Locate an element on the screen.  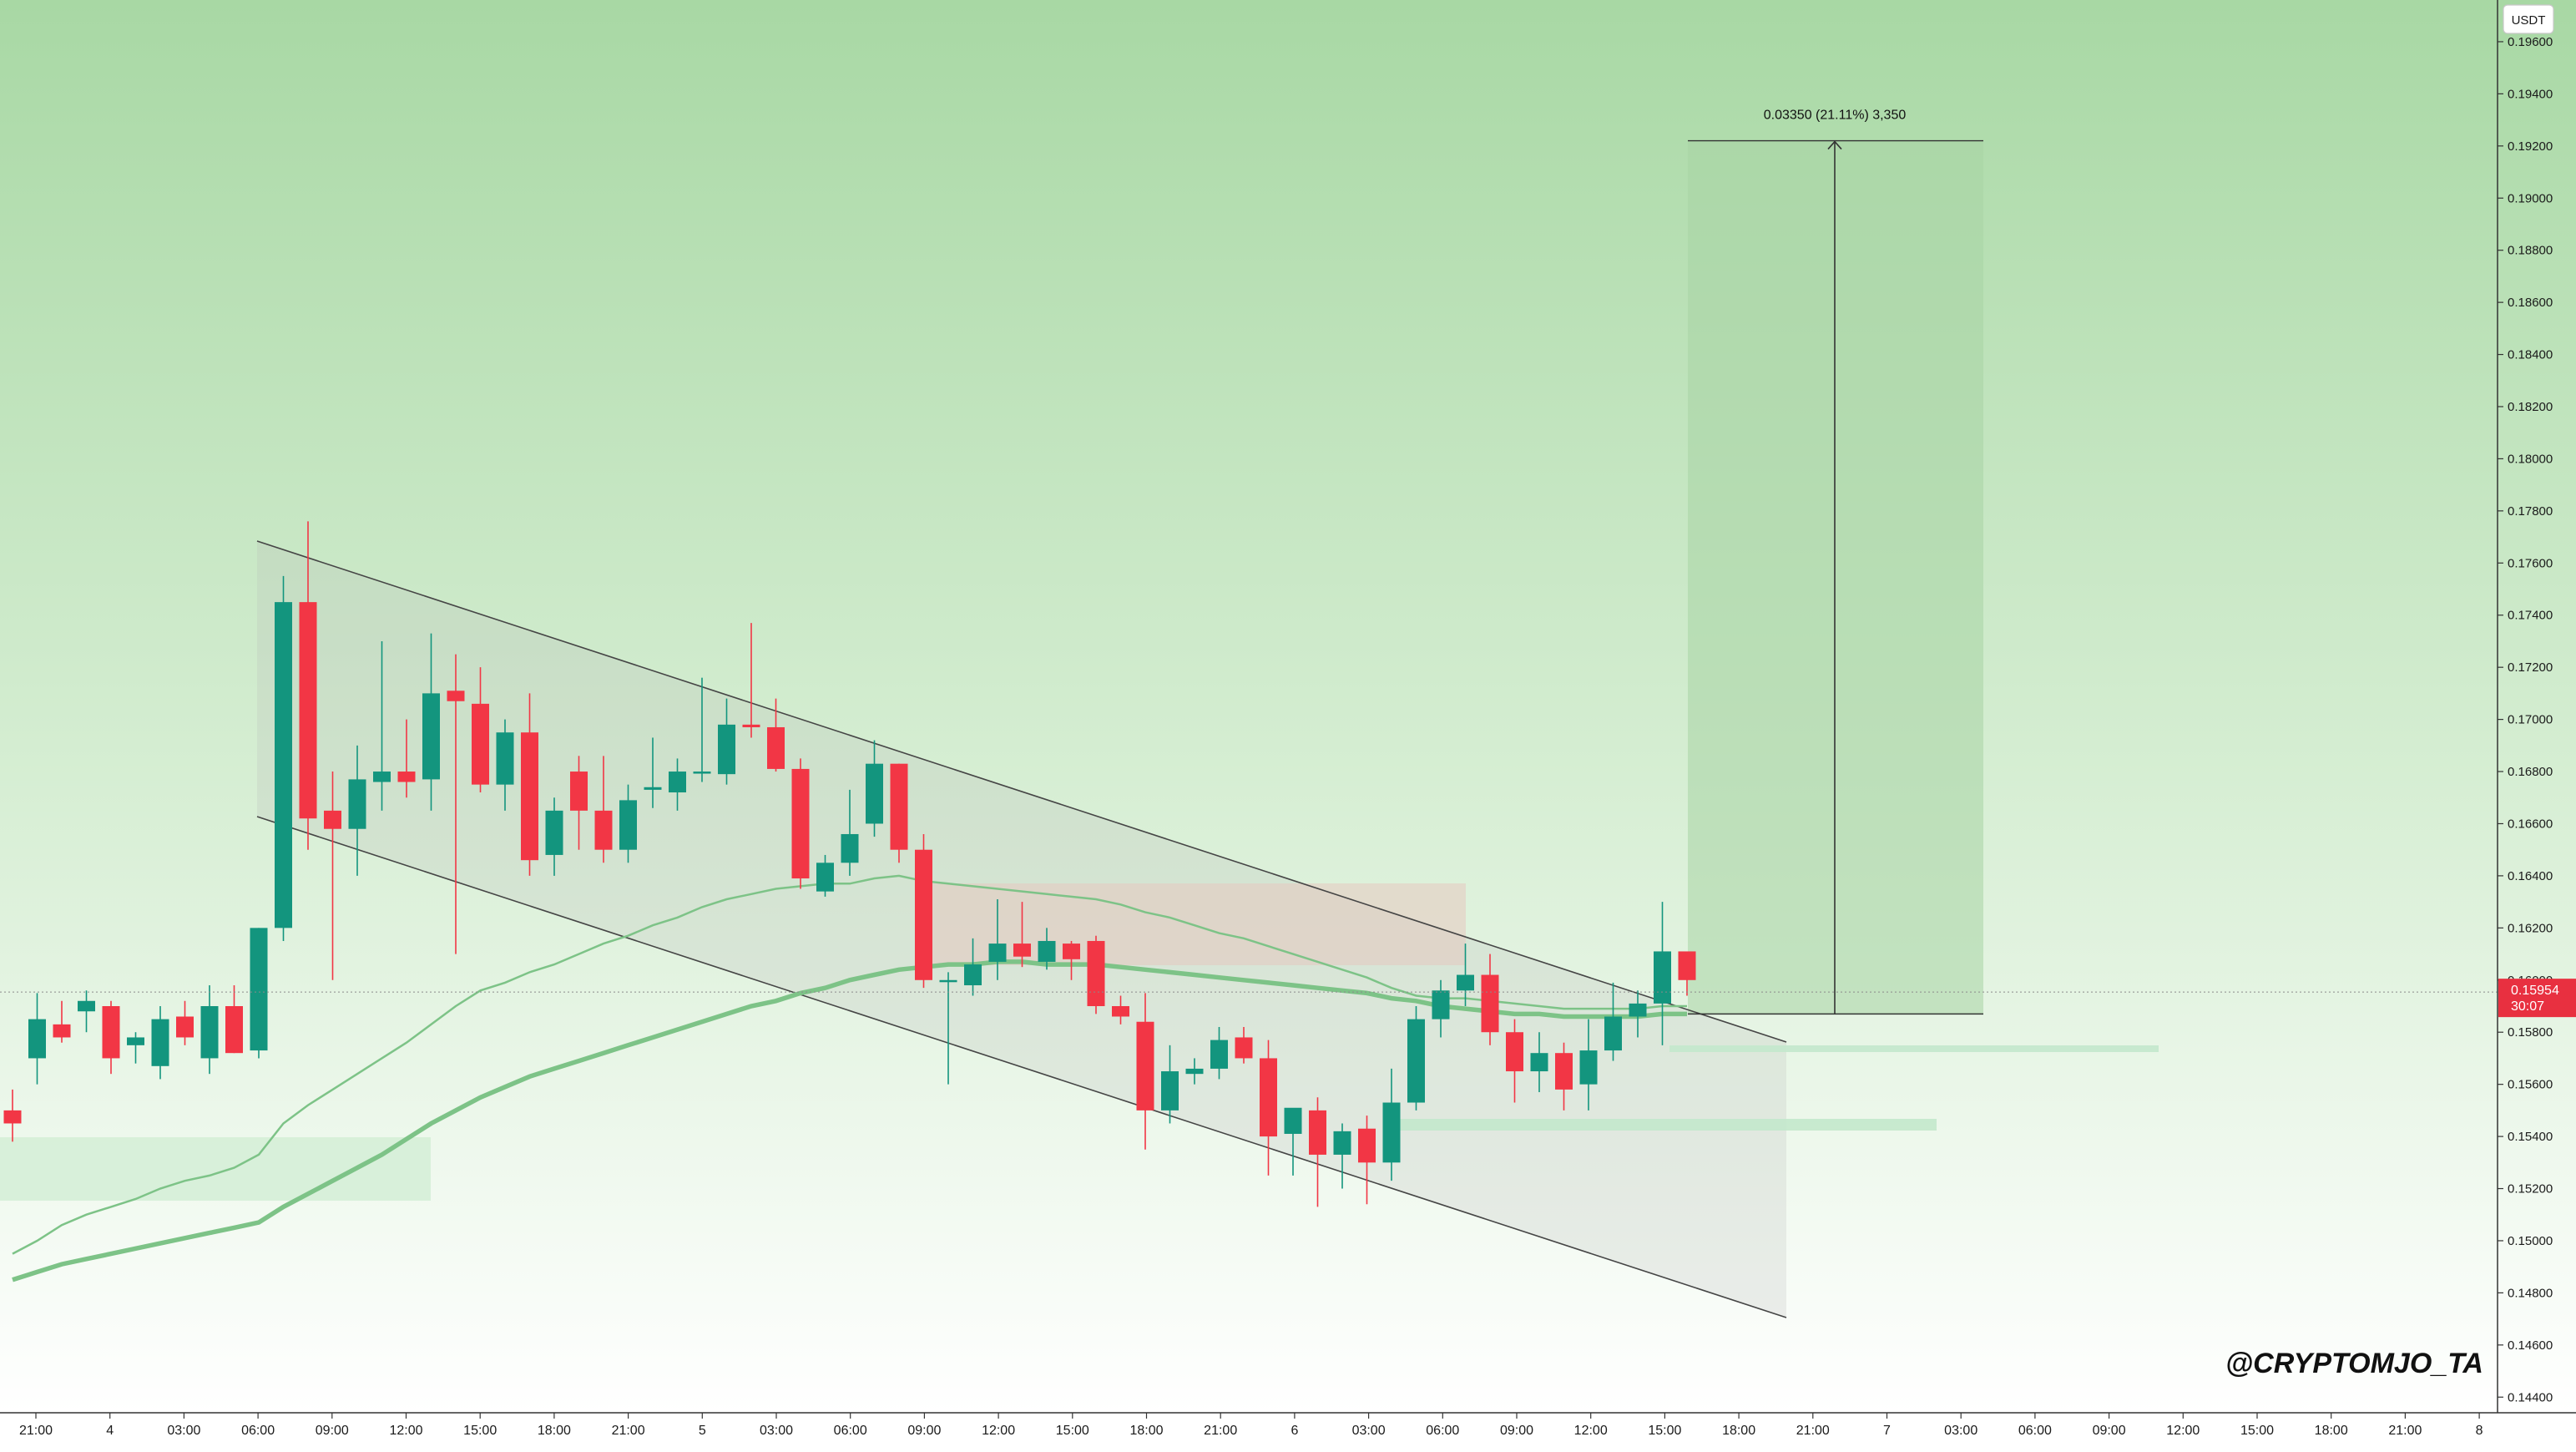
x-tick-label: 8 is located at coordinates (2479, 1431).